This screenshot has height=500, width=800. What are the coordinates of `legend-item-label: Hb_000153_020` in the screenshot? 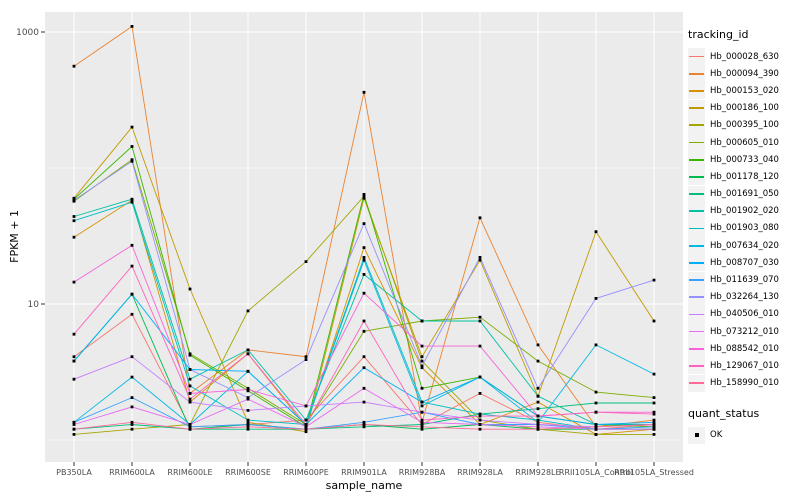 It's located at (744, 90).